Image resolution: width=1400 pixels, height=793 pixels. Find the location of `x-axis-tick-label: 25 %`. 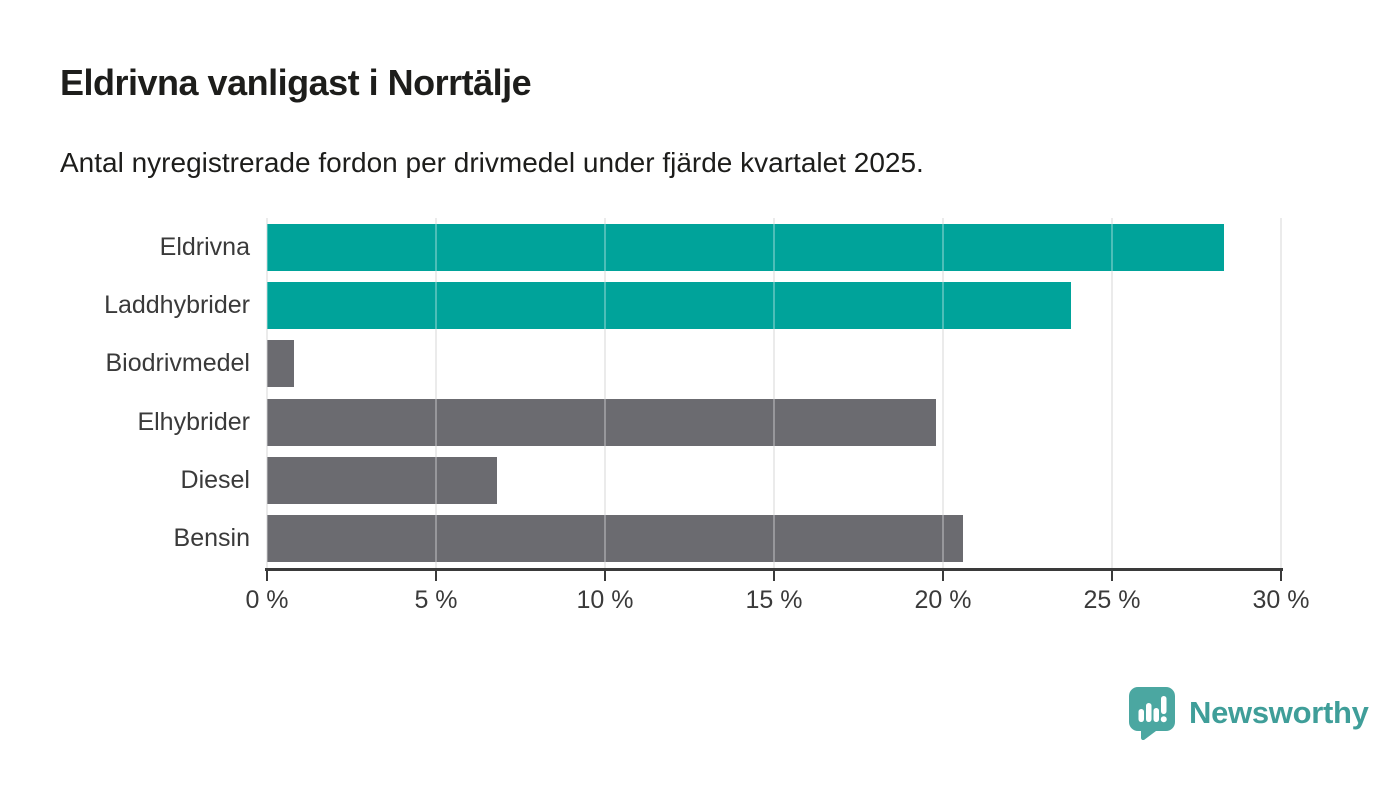

x-axis-tick-label: 25 % is located at coordinates (1112, 600).